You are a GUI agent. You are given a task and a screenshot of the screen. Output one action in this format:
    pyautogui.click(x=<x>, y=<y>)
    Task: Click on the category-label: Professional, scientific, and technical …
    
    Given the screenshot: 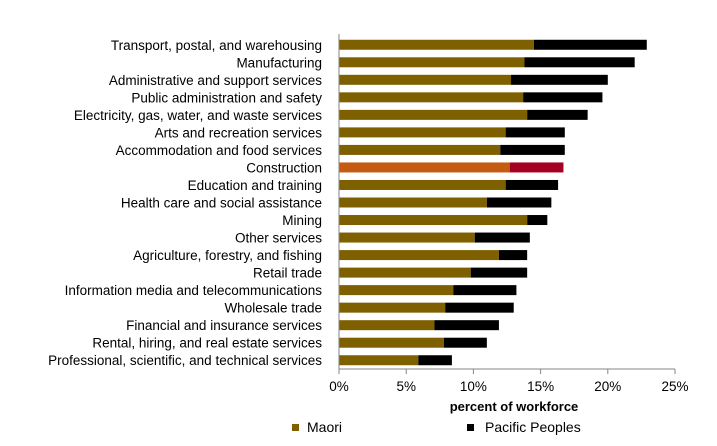 What is the action you would take?
    pyautogui.click(x=185, y=360)
    